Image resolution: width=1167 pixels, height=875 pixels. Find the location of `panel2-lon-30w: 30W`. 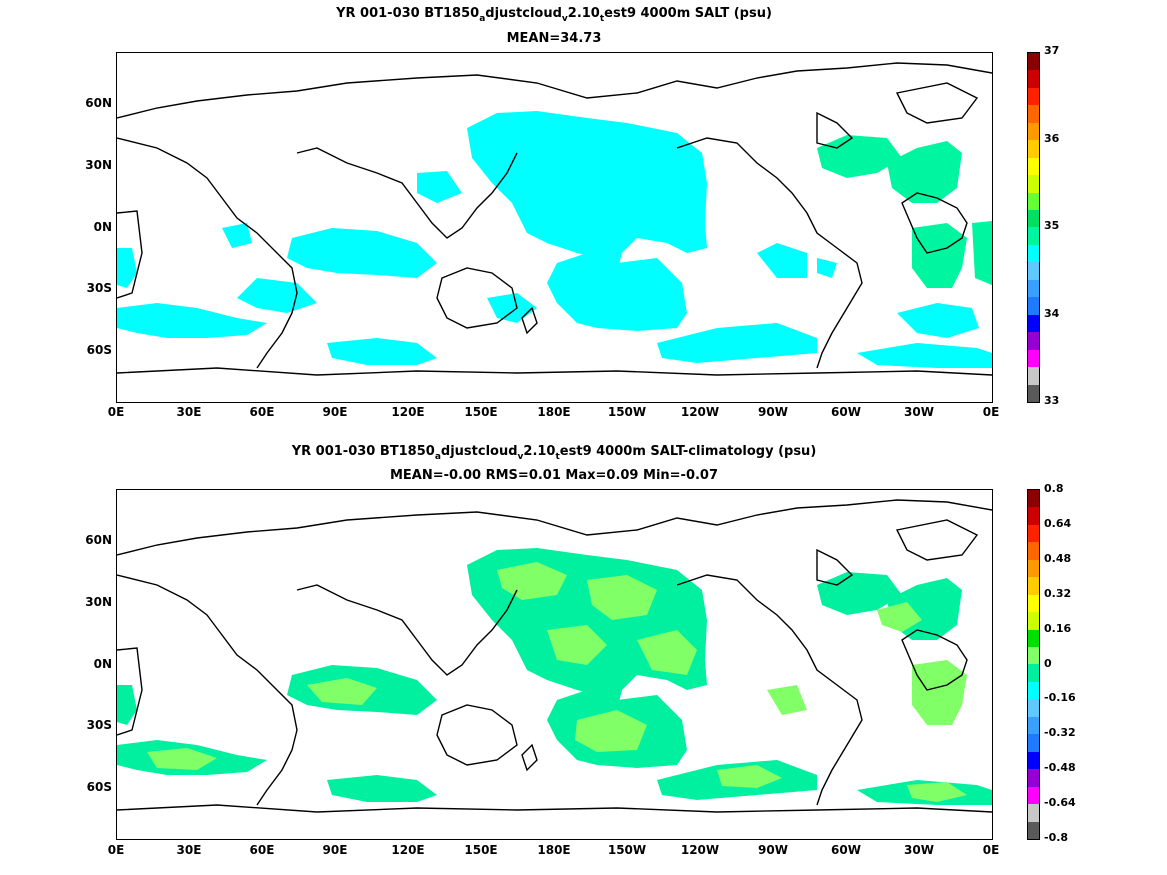

panel2-lon-30w: 30W is located at coordinates (919, 850).